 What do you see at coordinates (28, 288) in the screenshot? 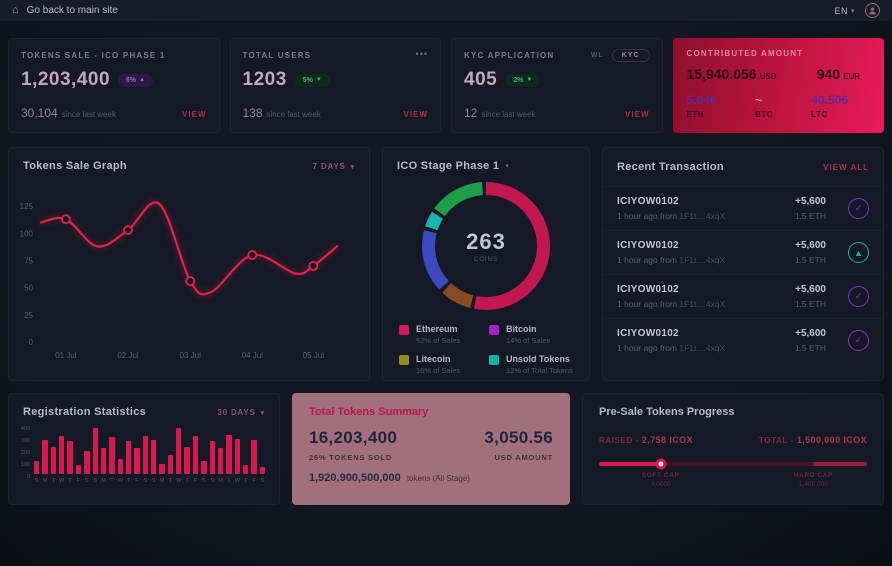
I see `svg-text: 50` at bounding box center [28, 288].